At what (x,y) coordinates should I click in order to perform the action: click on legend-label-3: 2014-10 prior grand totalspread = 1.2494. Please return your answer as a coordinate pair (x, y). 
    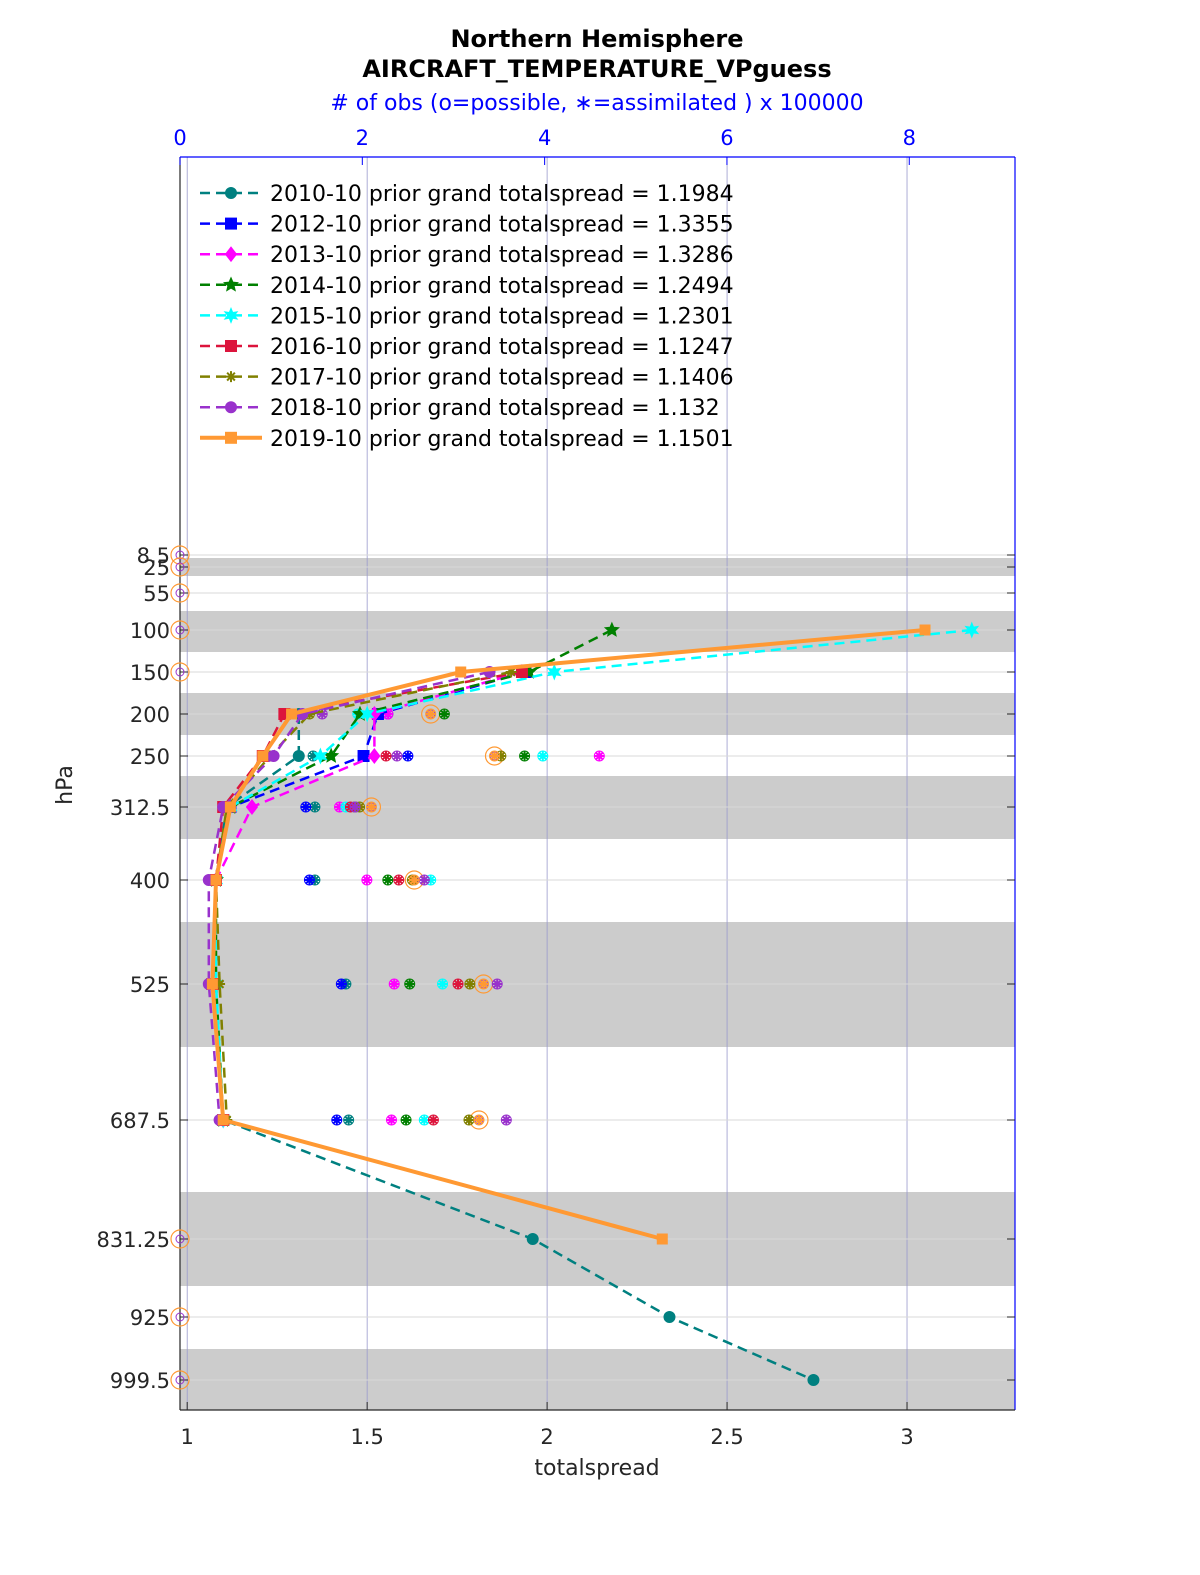
    Looking at the image, I should click on (502, 286).